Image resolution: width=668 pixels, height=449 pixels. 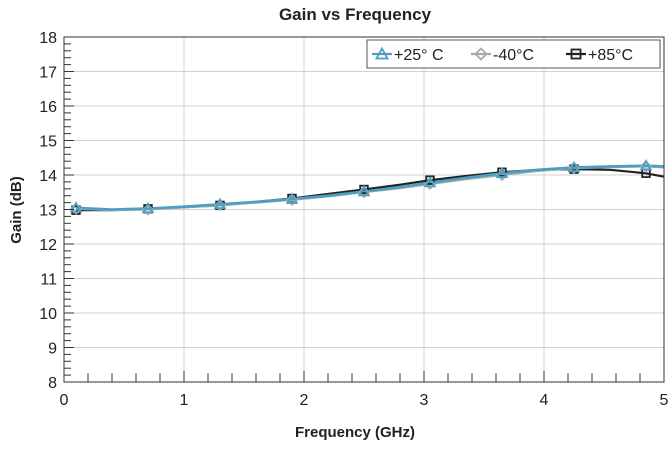 What do you see at coordinates (184, 400) in the screenshot?
I see `x-tick-label: 1` at bounding box center [184, 400].